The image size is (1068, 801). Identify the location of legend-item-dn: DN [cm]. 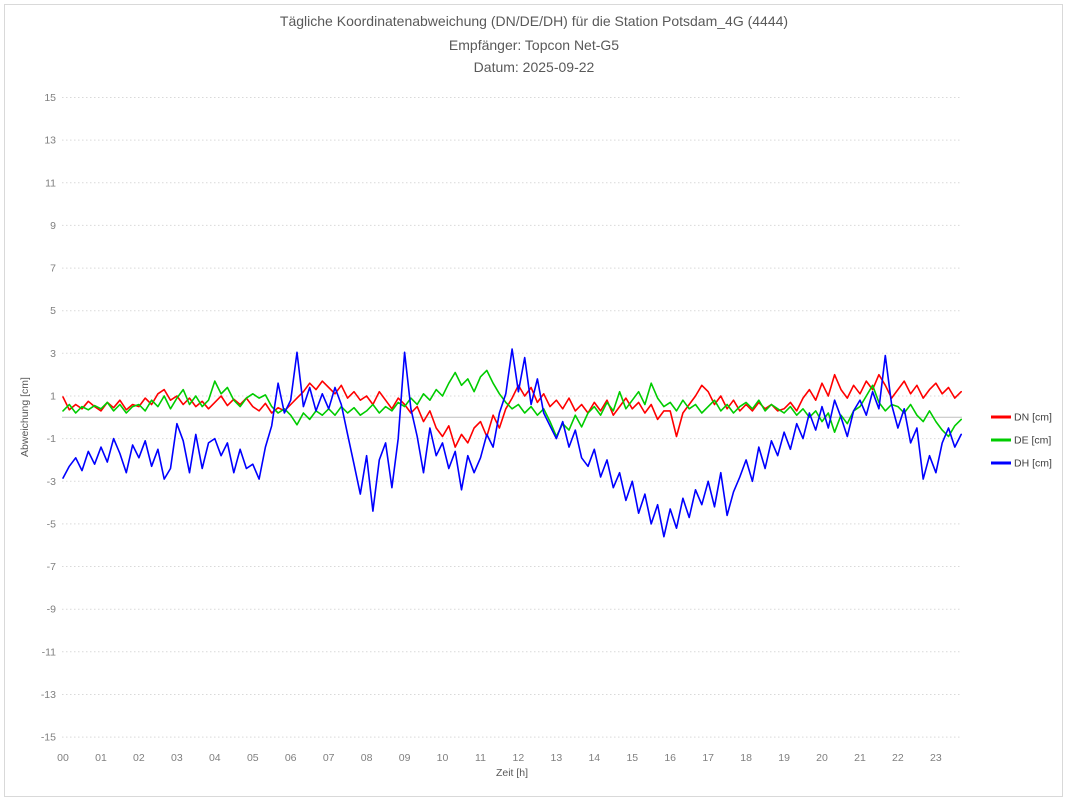
(1021, 418).